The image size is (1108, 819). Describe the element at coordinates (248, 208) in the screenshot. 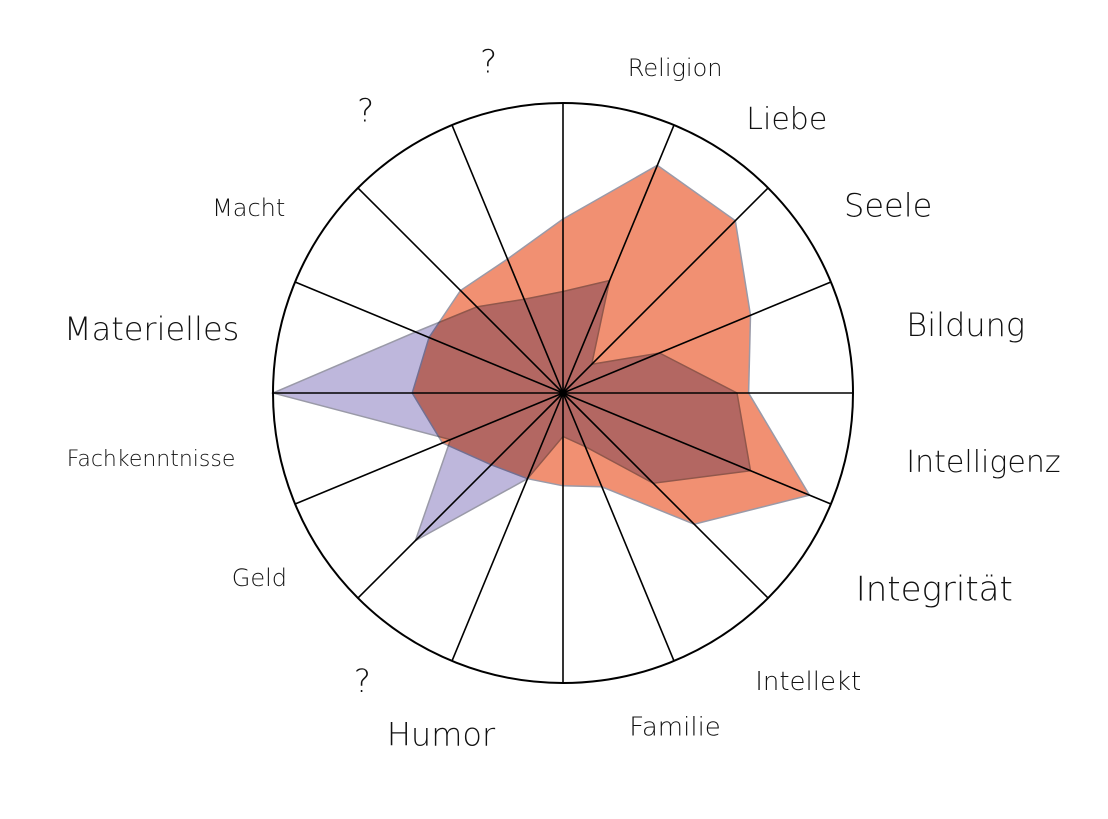

I see `axis-label: Macht` at that location.